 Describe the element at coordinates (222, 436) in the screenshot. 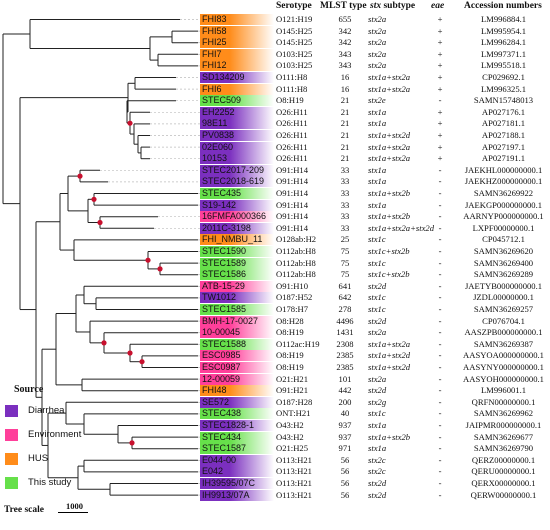

I see `strain-name: STEC434` at that location.